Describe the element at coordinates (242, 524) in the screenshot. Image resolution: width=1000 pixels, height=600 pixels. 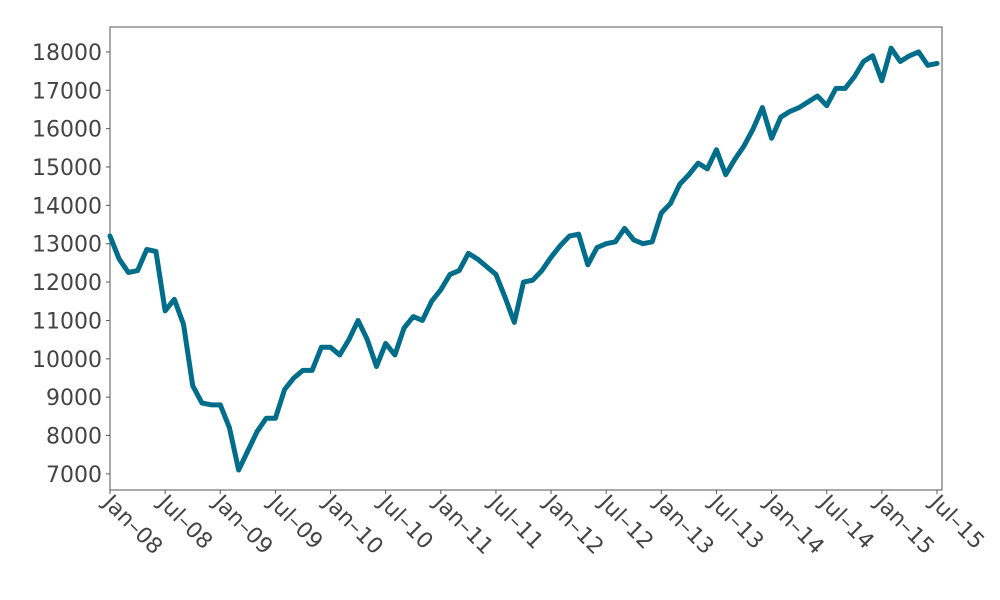
I see `x-tick-label: Jan–09` at that location.